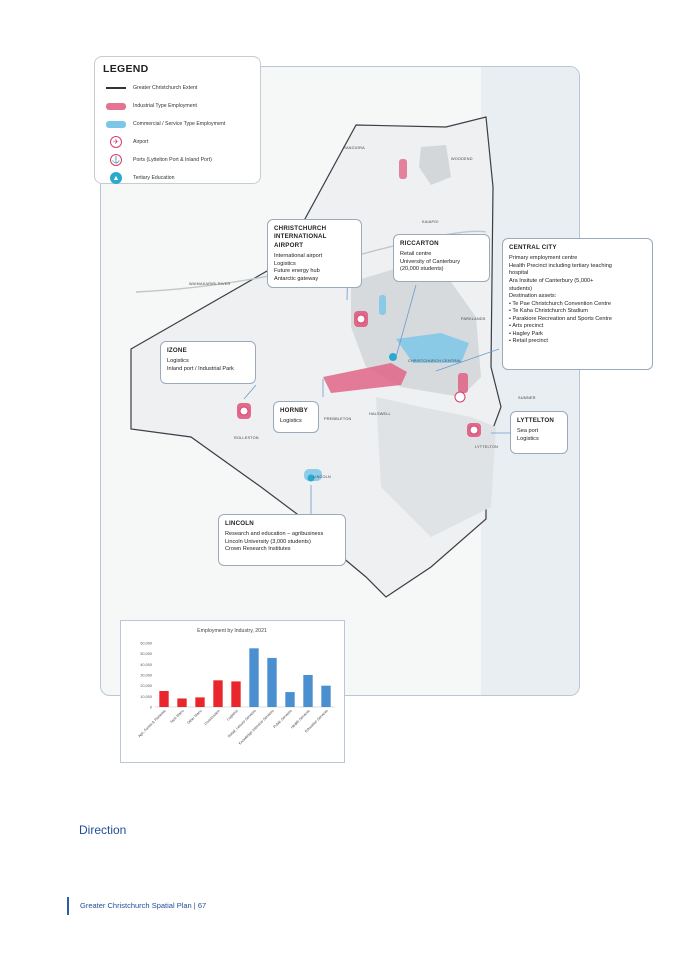  Describe the element at coordinates (232, 631) in the screenshot. I see `chart-title: Employment by Industry, 2021` at that location.